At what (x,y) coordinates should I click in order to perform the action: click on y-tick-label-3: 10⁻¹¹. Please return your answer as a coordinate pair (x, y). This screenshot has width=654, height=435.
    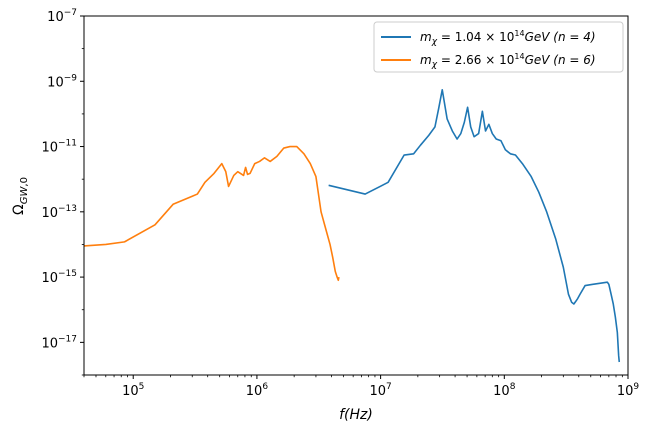
    Looking at the image, I should click on (59, 147).